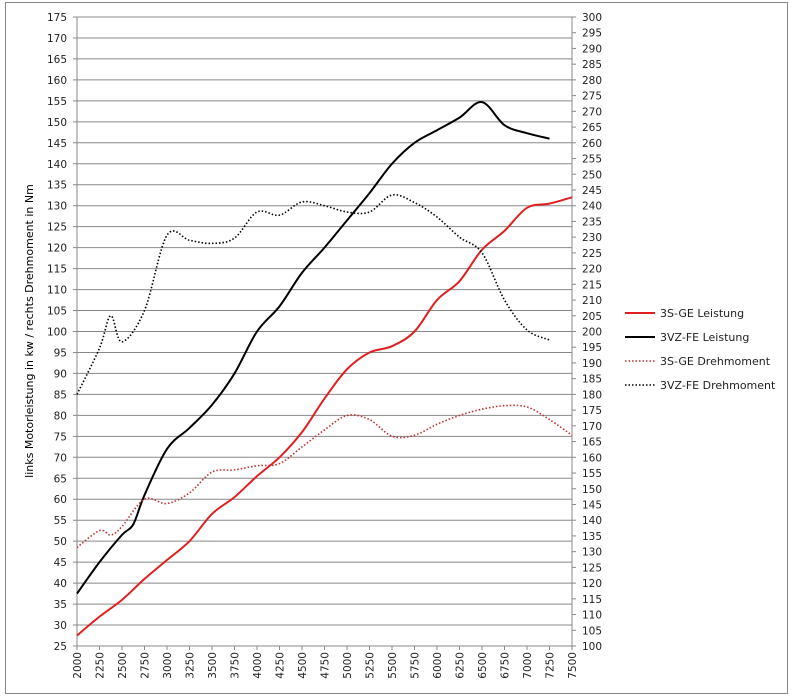  Describe the element at coordinates (57, 144) in the screenshot. I see `left-tick-label: 145` at that location.